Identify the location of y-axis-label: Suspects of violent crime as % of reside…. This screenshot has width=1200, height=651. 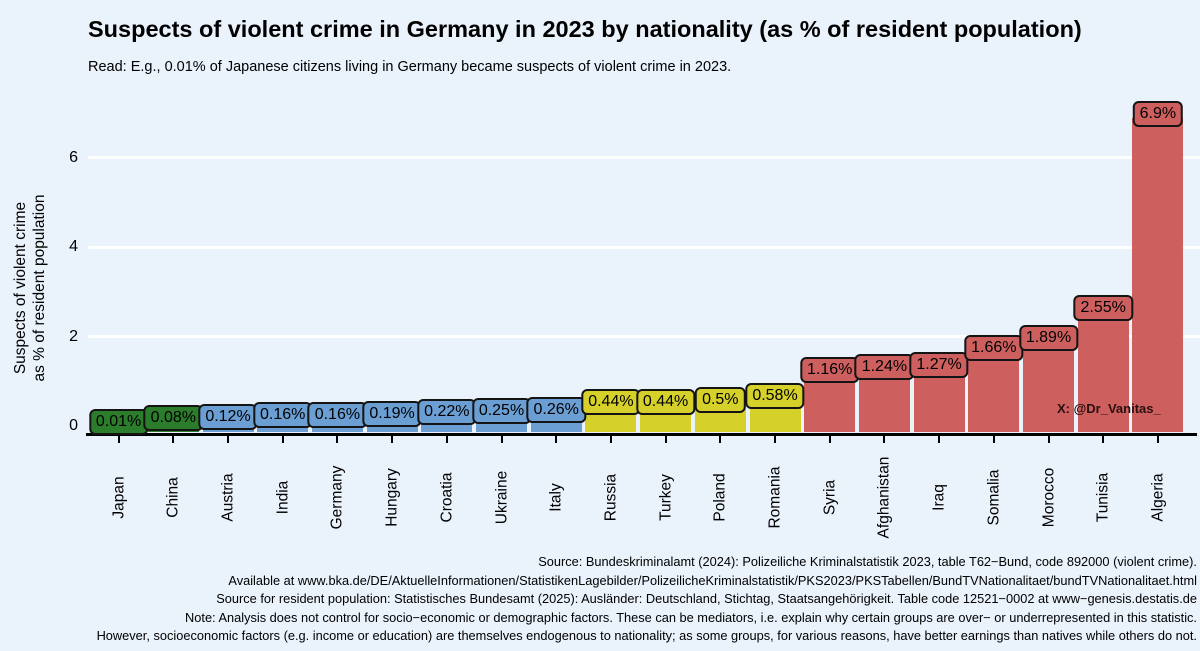
(30, 288).